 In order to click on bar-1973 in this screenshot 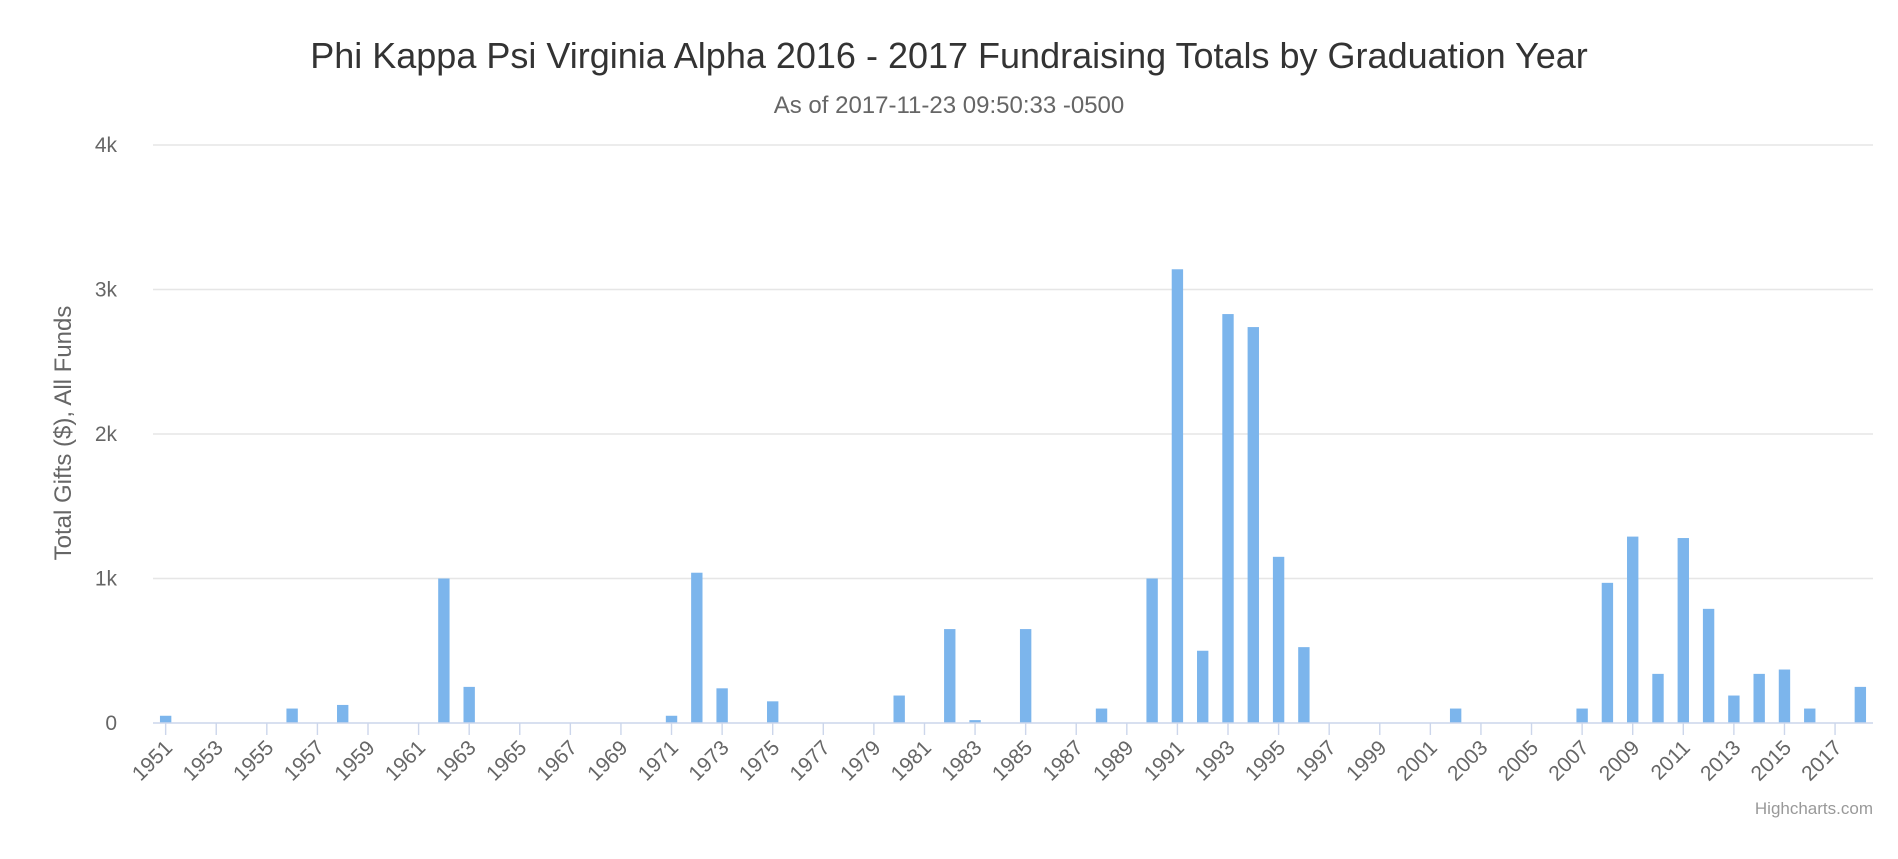, I will do `click(722, 705)`.